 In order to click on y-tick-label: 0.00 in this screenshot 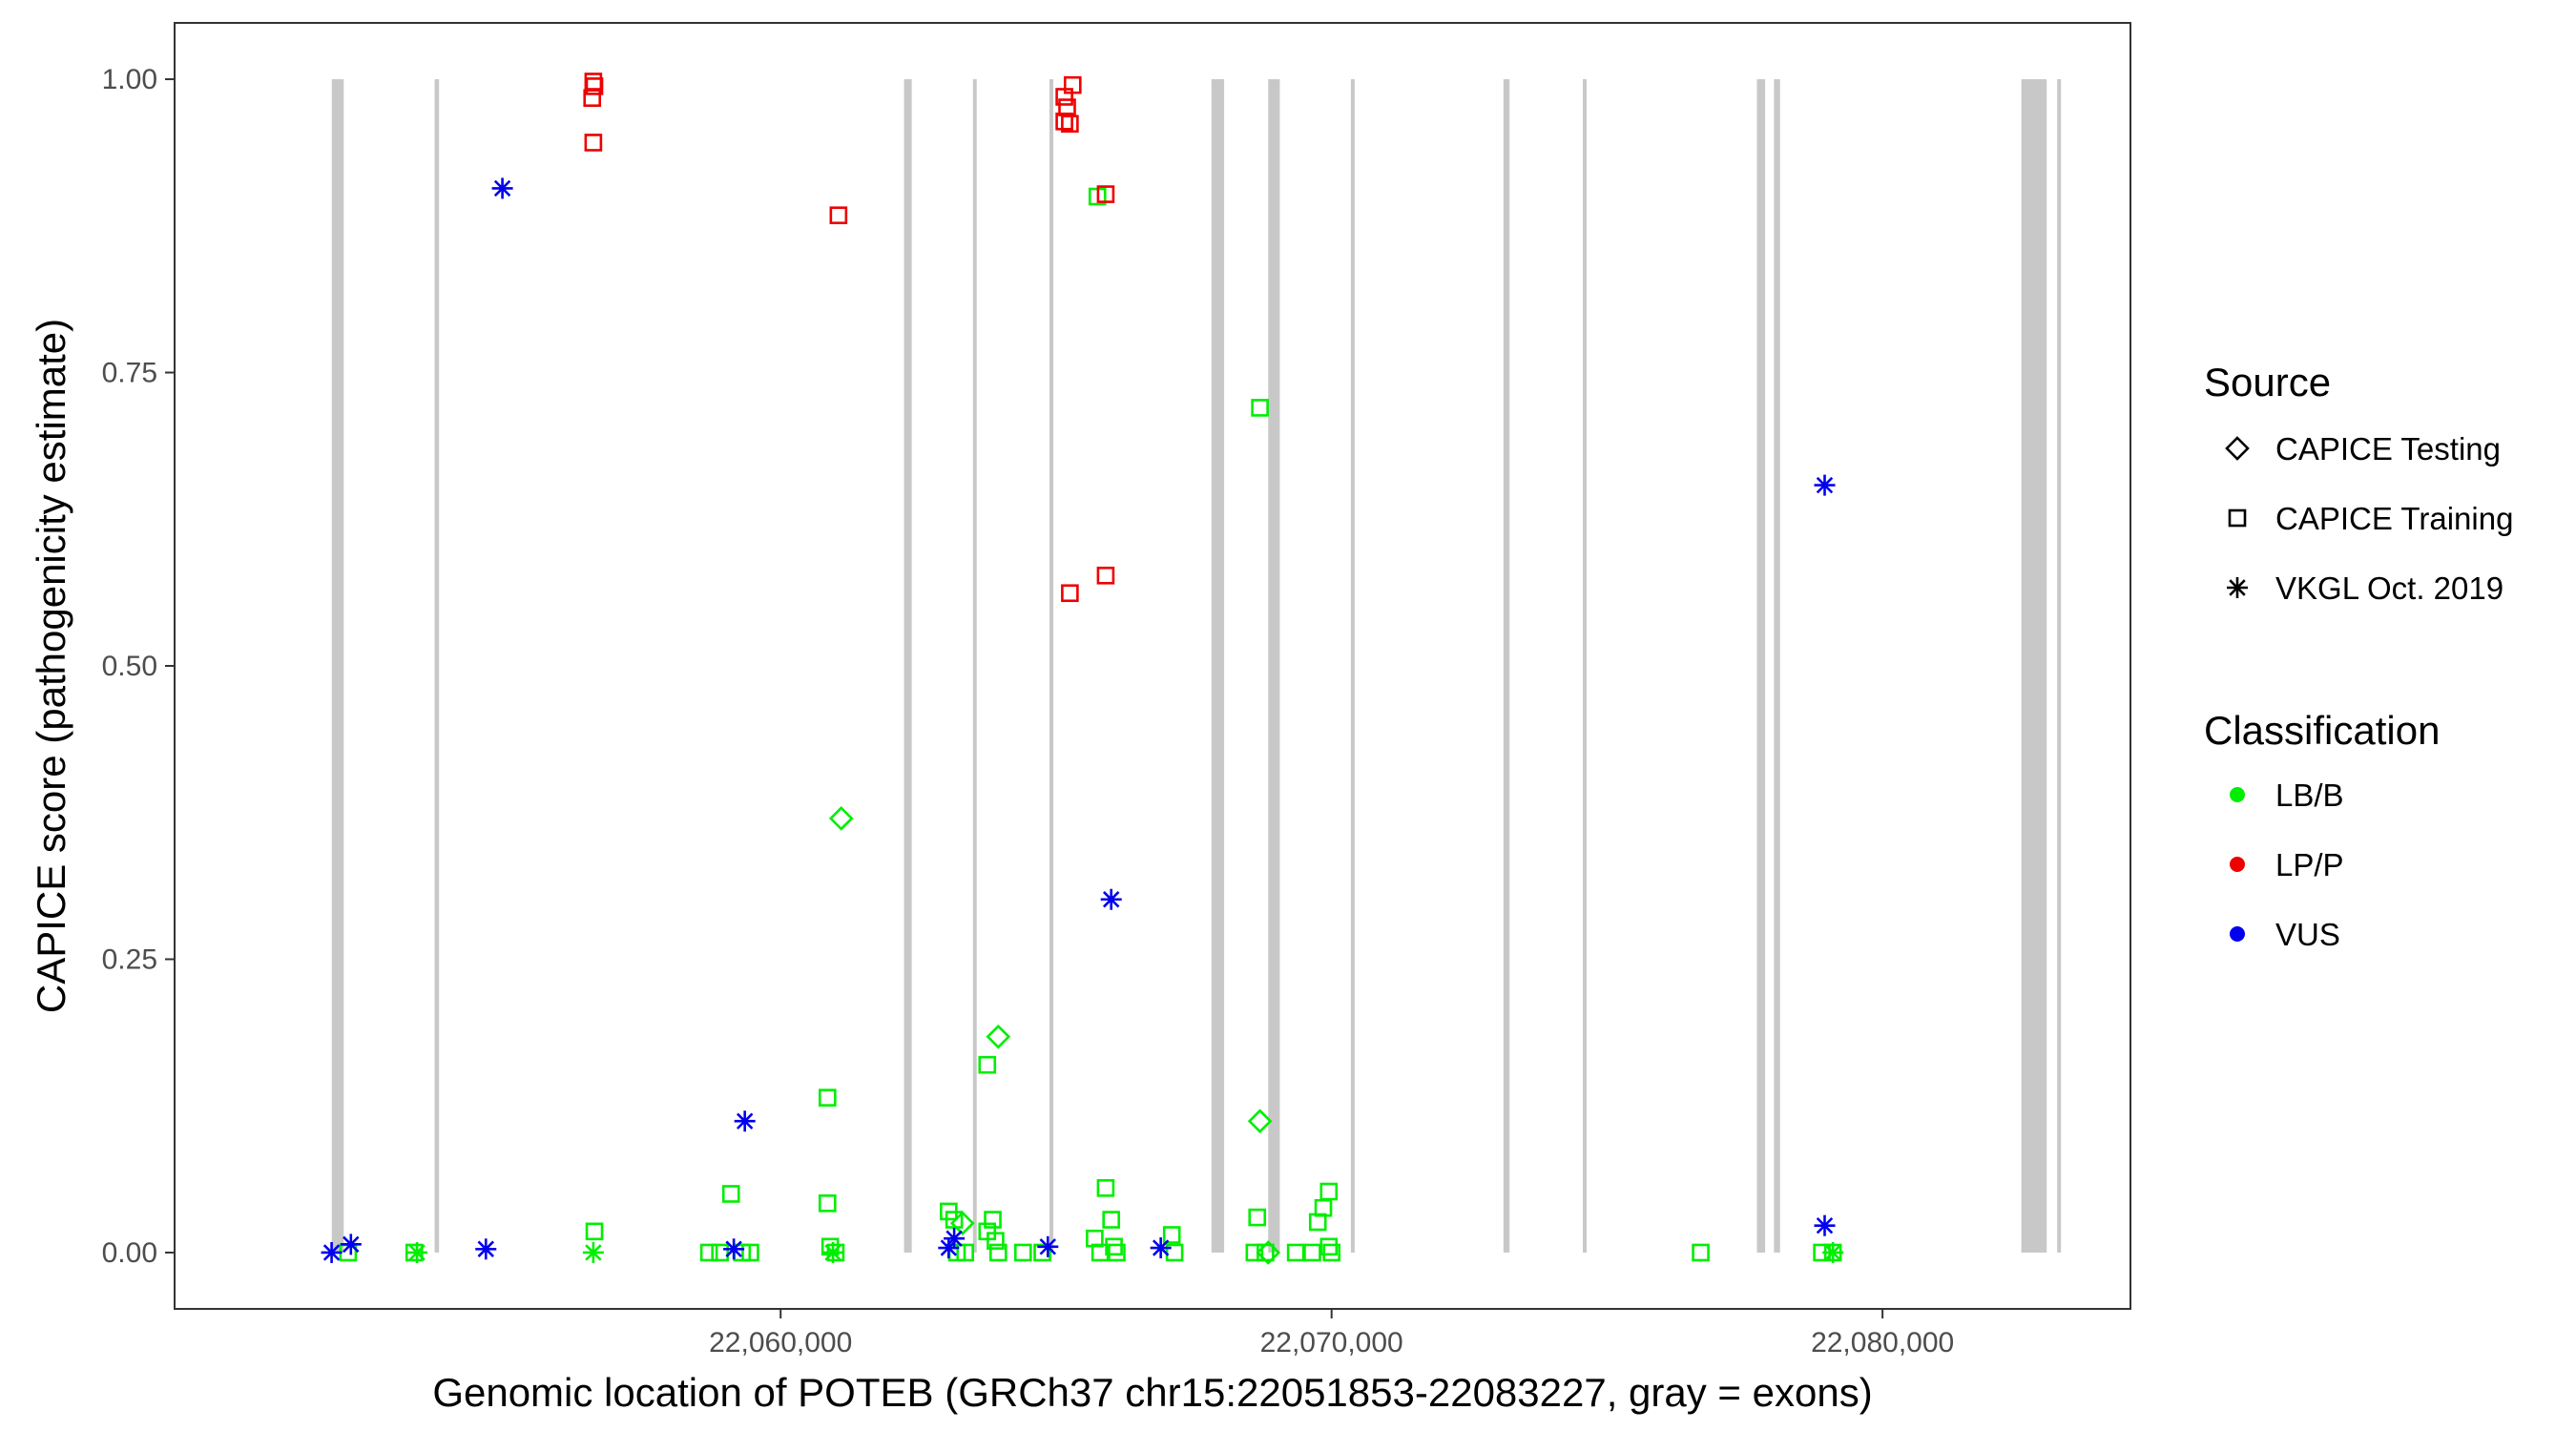, I will do `click(129, 1253)`.